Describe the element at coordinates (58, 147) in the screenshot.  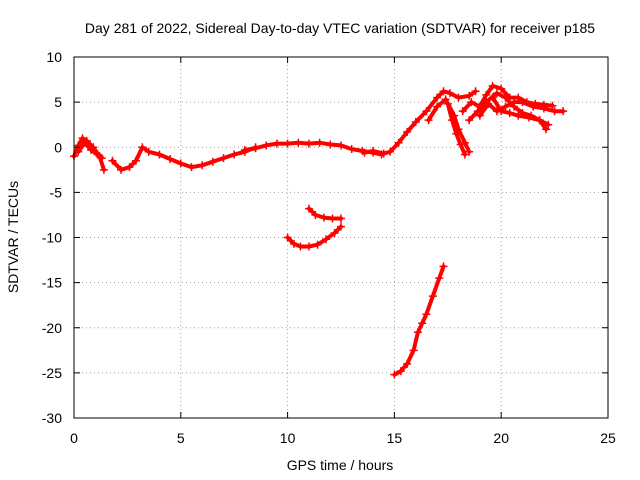
I see `y-tick-label: 0` at that location.